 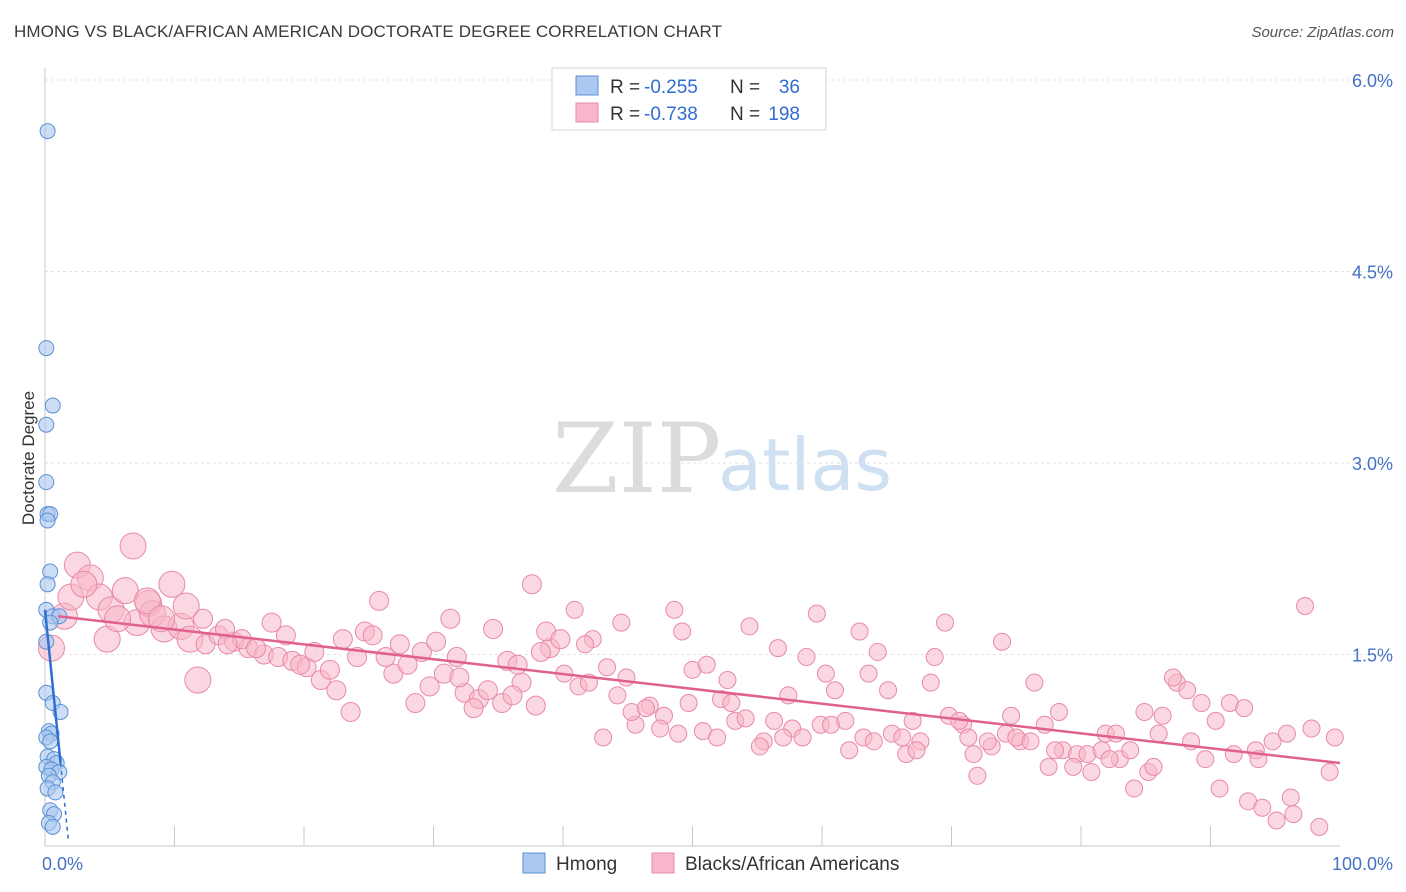 I want to click on bottom-legend-black-swatch, so click(x=663, y=863).